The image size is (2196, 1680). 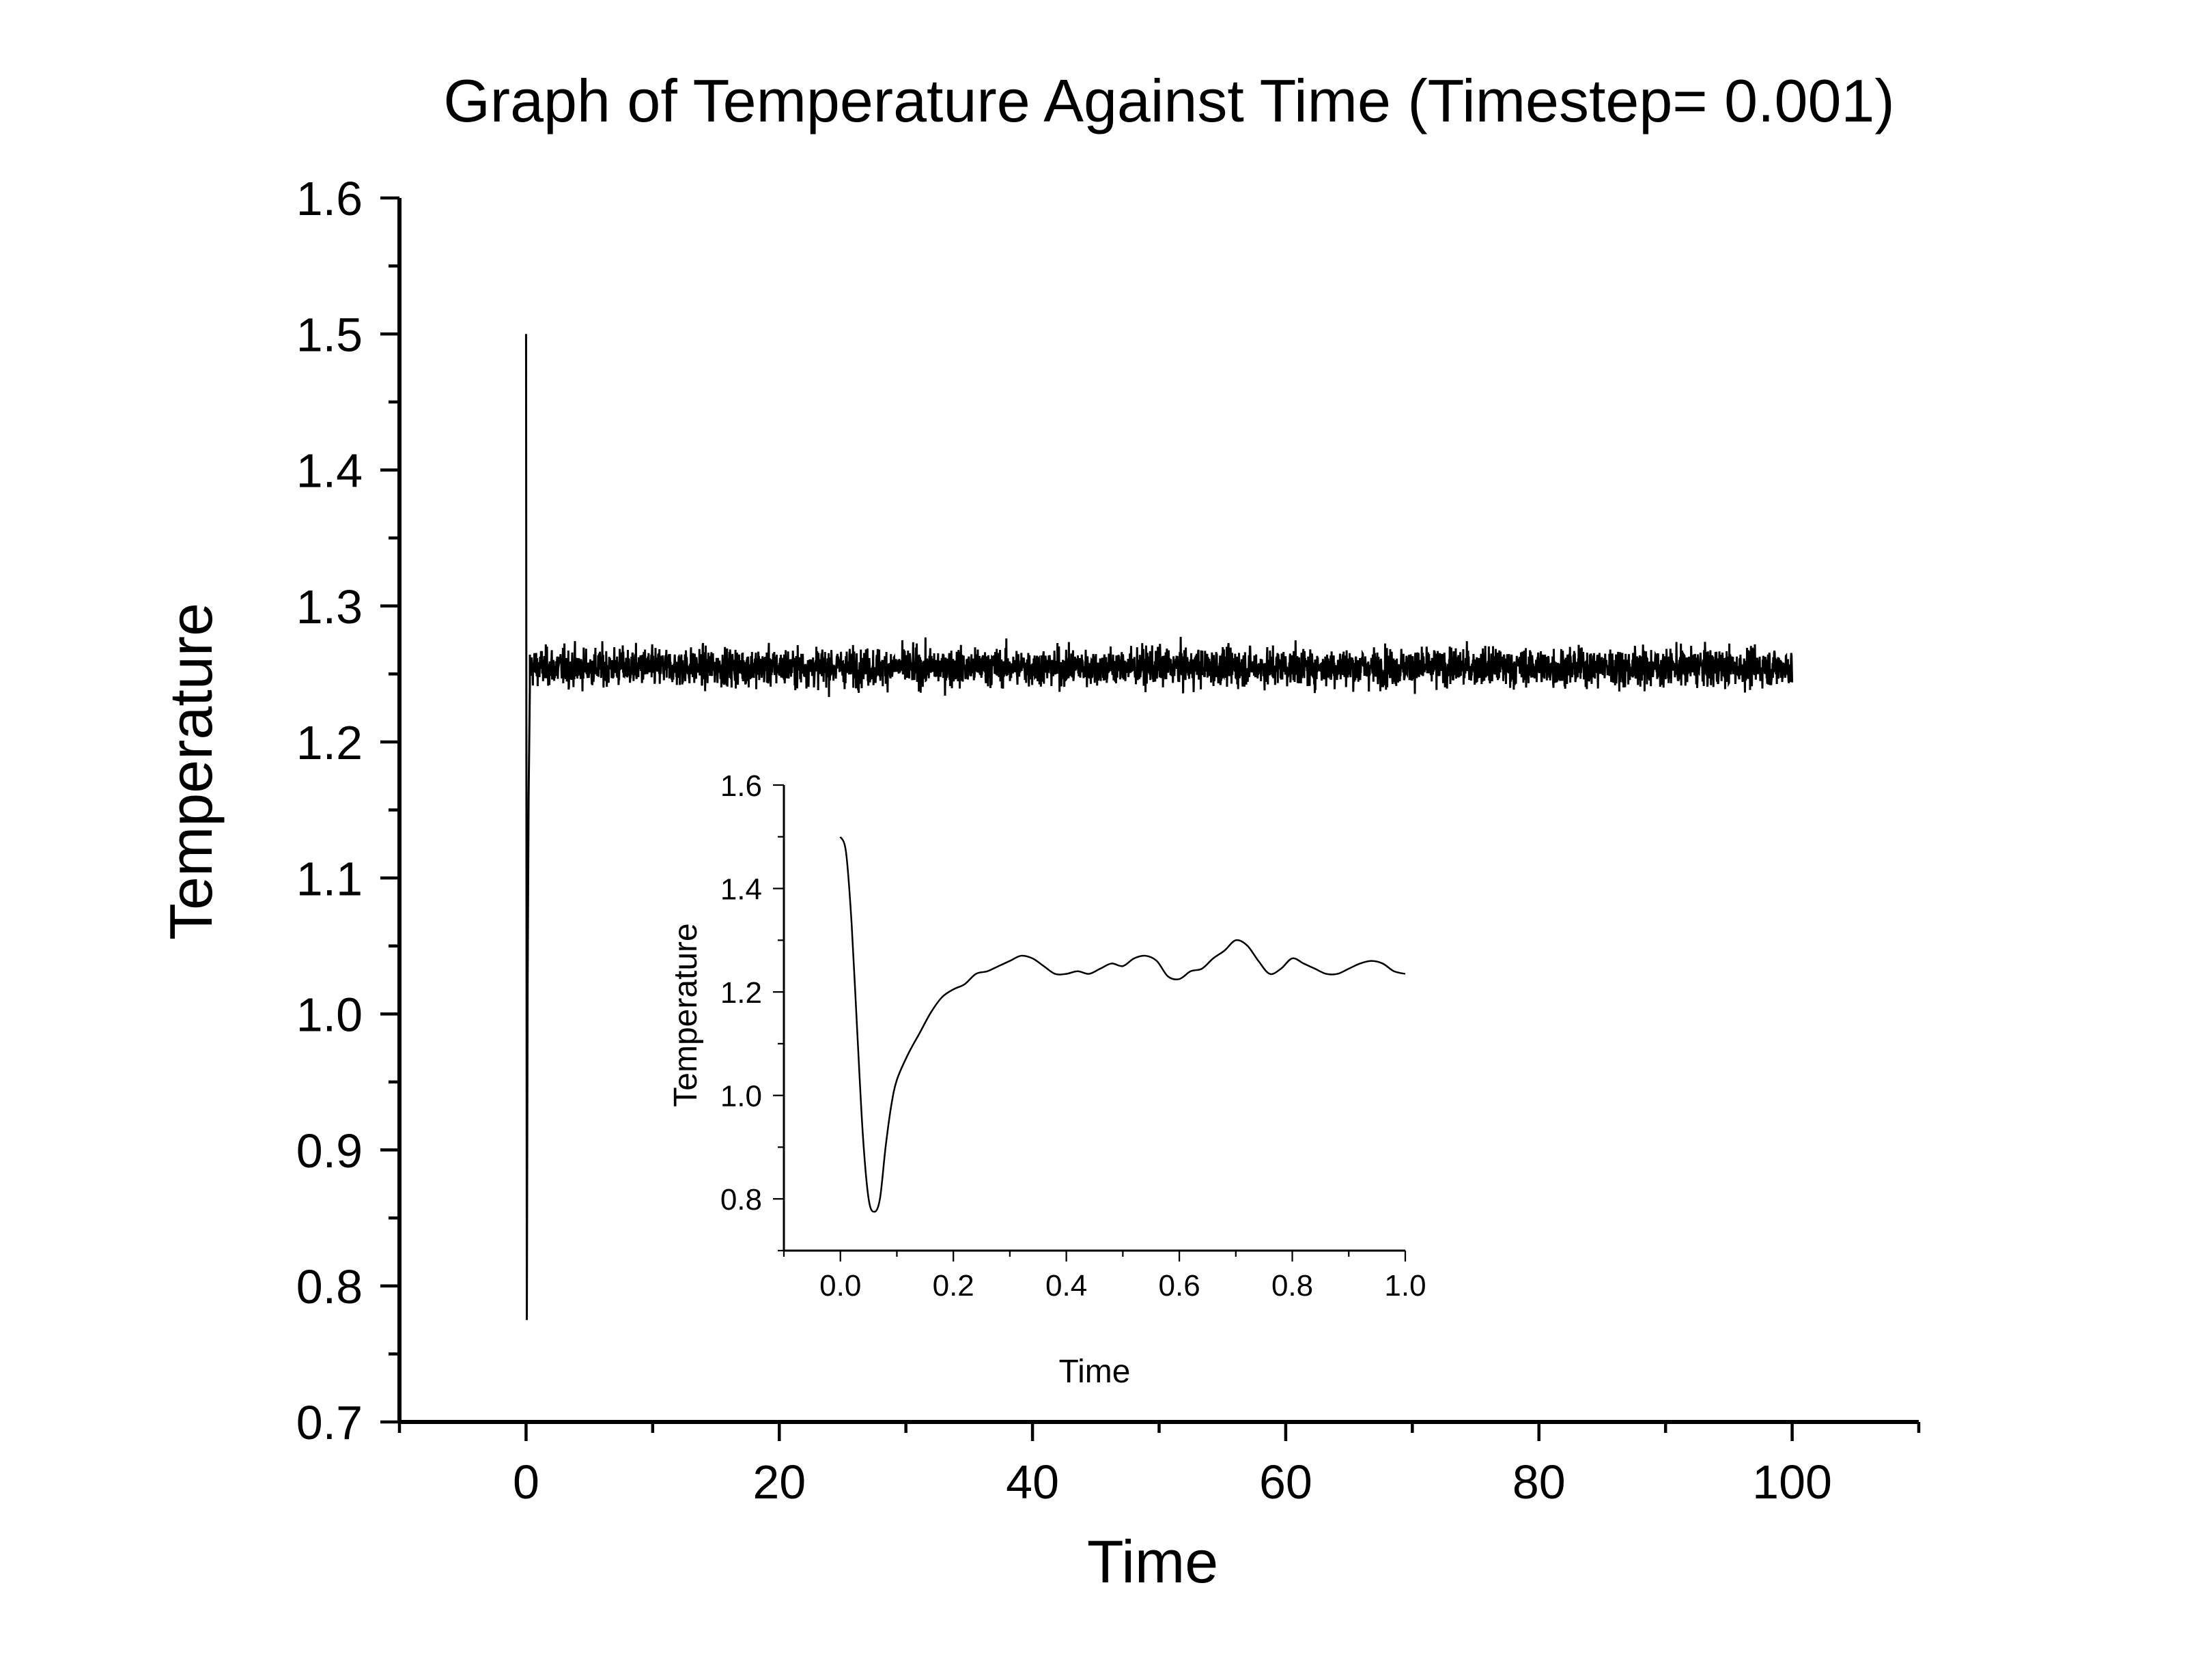 What do you see at coordinates (779, 1482) in the screenshot?
I see `x-tick-label: 20` at bounding box center [779, 1482].